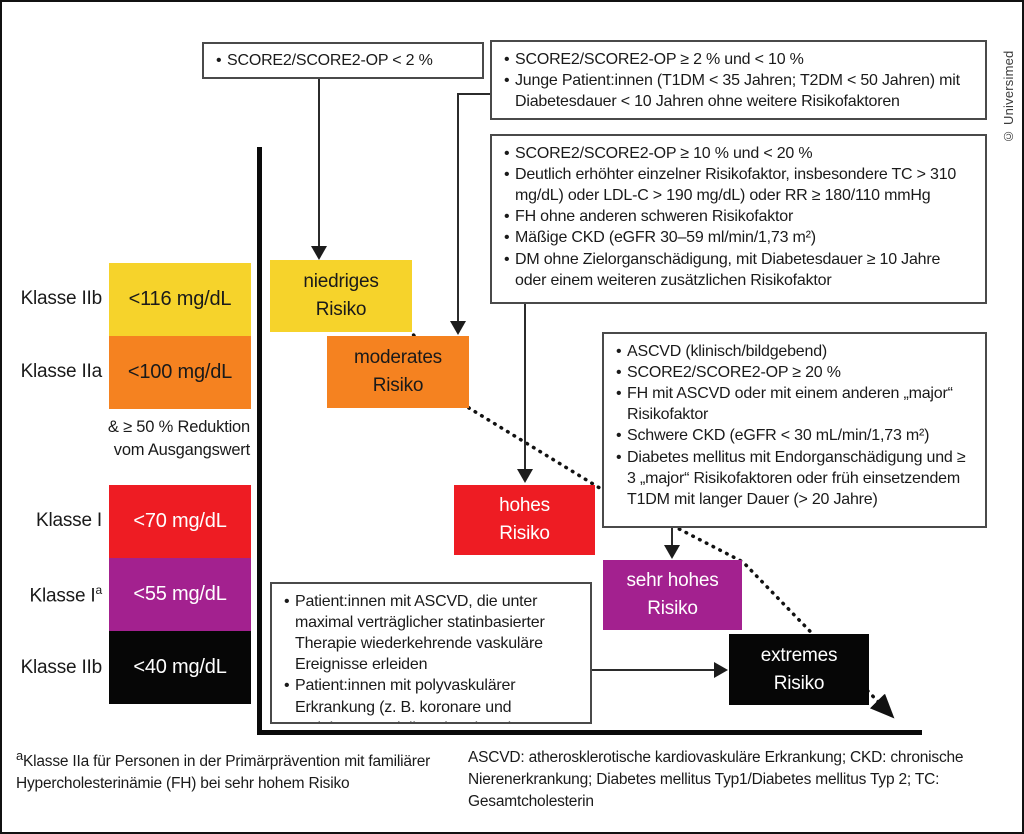  Describe the element at coordinates (473, 94) in the screenshot. I see `connector-moderate-horizontal` at that location.